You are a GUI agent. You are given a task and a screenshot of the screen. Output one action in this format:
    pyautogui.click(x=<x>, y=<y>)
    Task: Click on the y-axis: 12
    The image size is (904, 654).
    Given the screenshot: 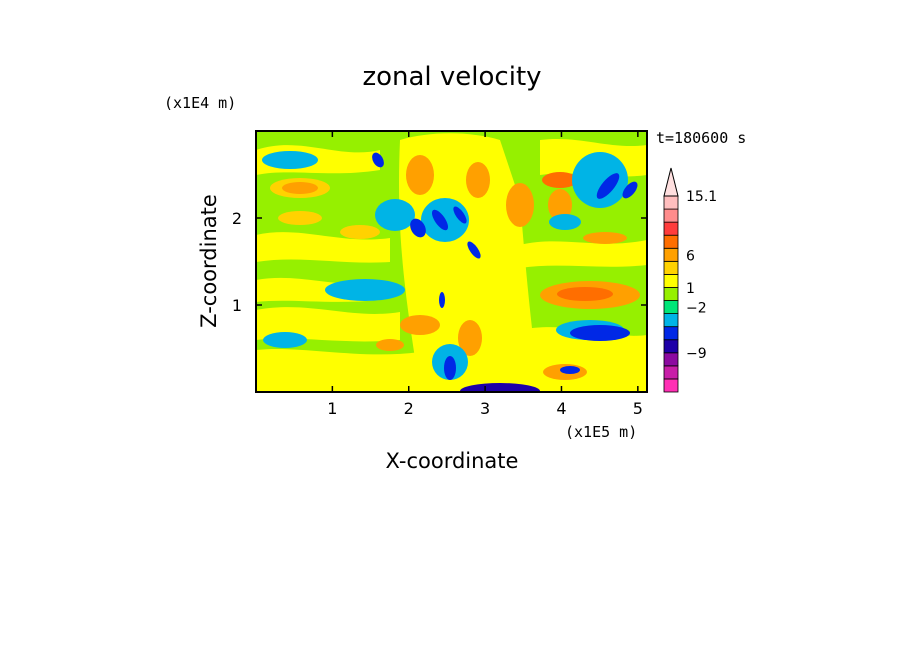 What is the action you would take?
    pyautogui.click(x=439, y=262)
    